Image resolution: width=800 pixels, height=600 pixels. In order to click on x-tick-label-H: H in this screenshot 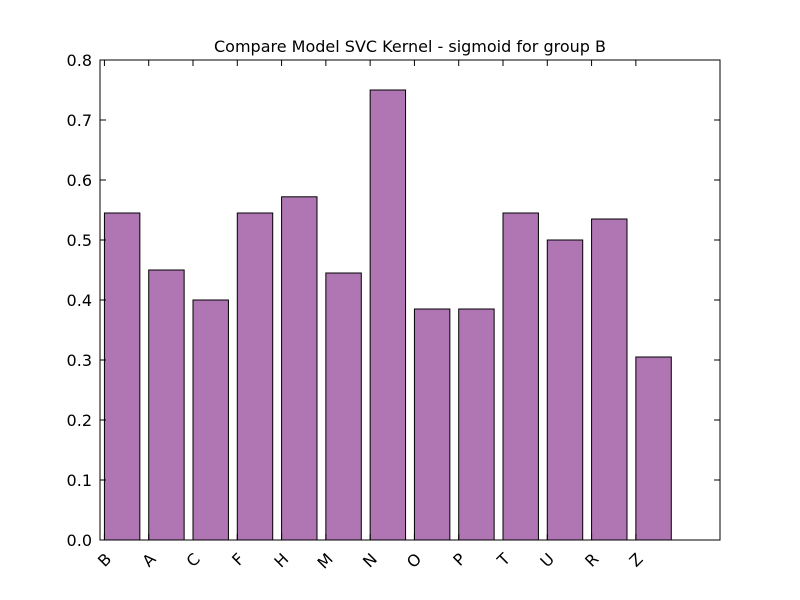, I will do `click(281, 560)`.